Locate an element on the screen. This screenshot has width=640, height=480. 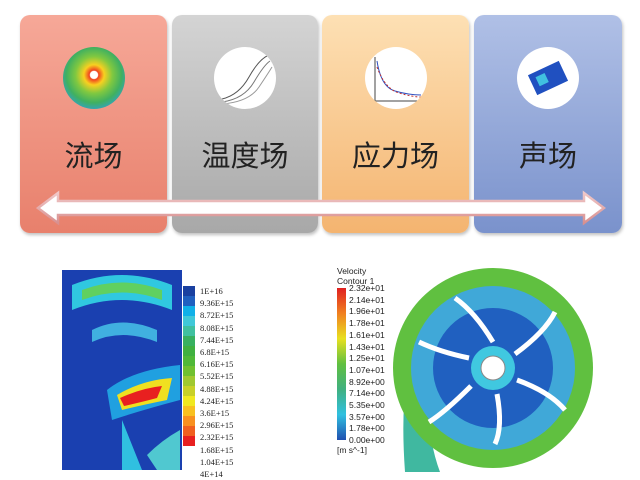
concentration-contour-image is located at coordinates (122, 370).